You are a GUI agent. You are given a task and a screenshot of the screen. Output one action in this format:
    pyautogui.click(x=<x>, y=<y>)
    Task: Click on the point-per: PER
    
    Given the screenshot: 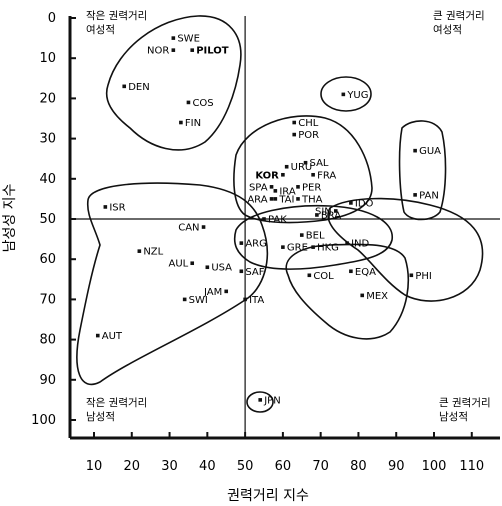 What is the action you would take?
    pyautogui.click(x=308, y=187)
    